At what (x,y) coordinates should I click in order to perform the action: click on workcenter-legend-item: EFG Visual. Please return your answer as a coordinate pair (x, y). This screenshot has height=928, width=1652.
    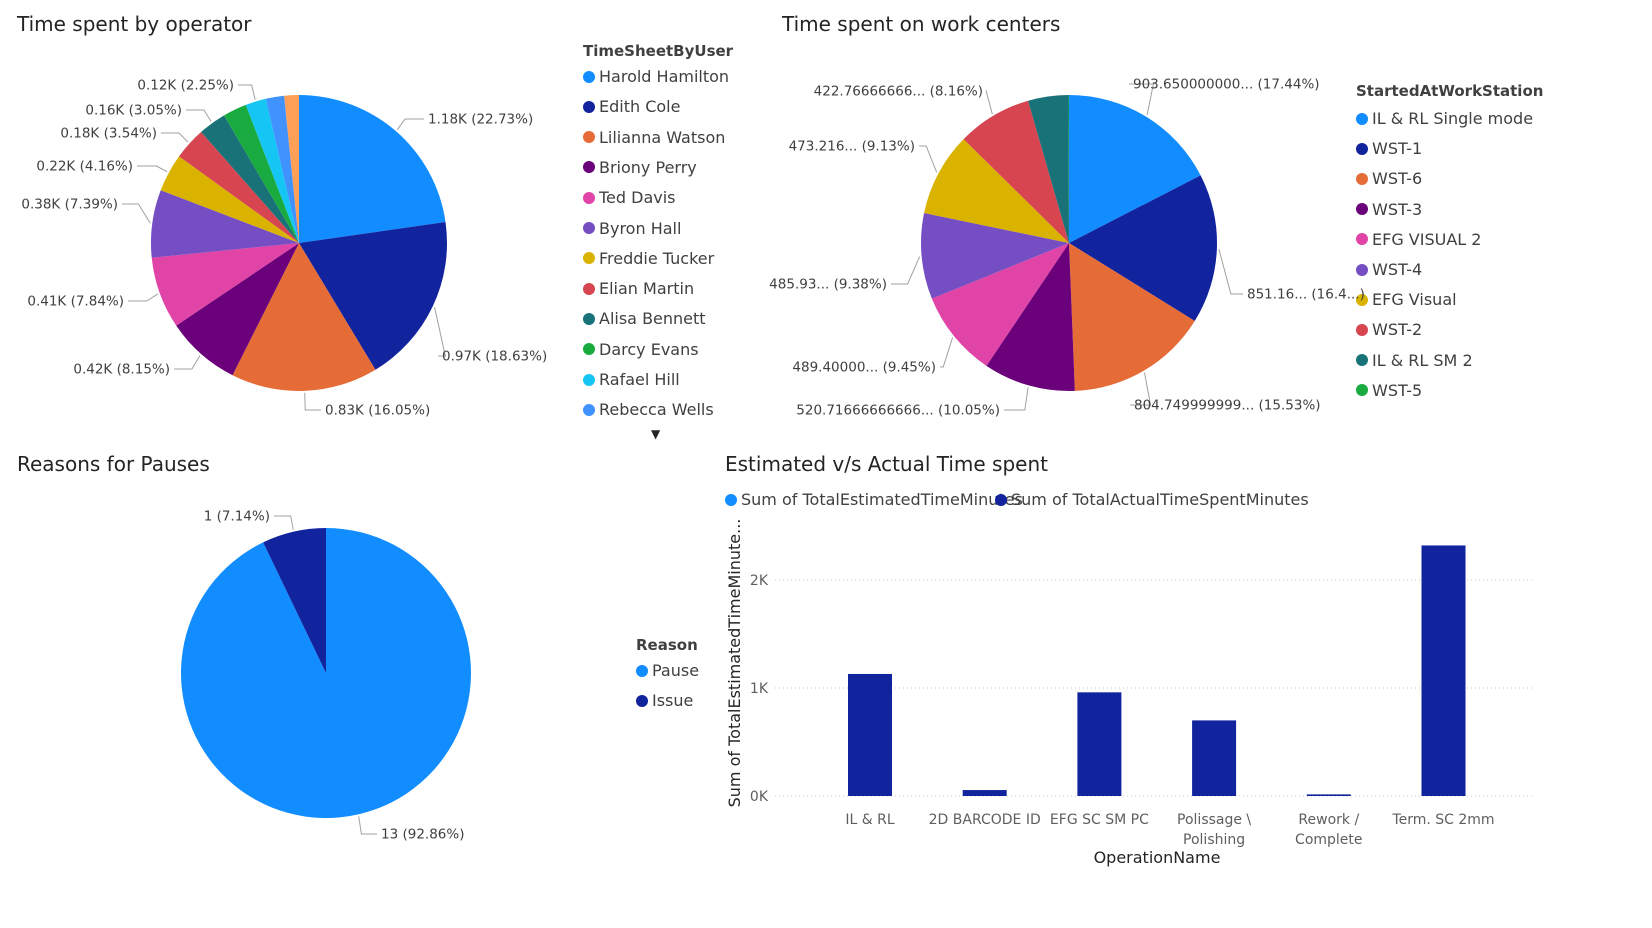
    Looking at the image, I should click on (1406, 299).